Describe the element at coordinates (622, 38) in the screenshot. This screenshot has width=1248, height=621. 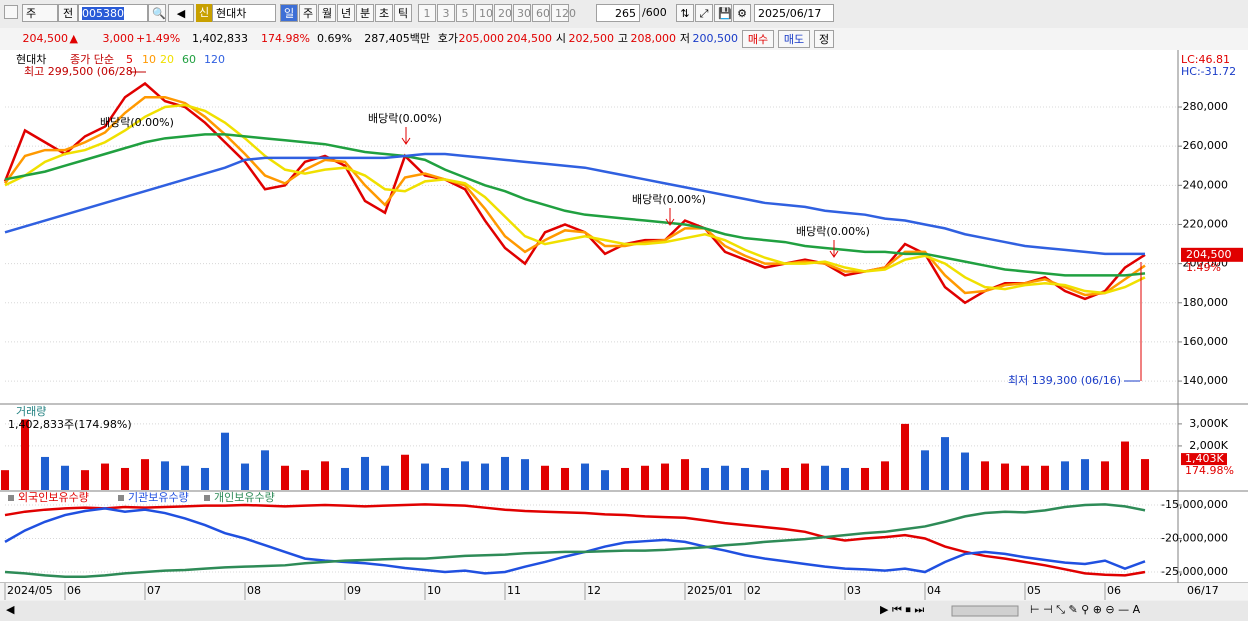
I see `high-label: 고` at that location.